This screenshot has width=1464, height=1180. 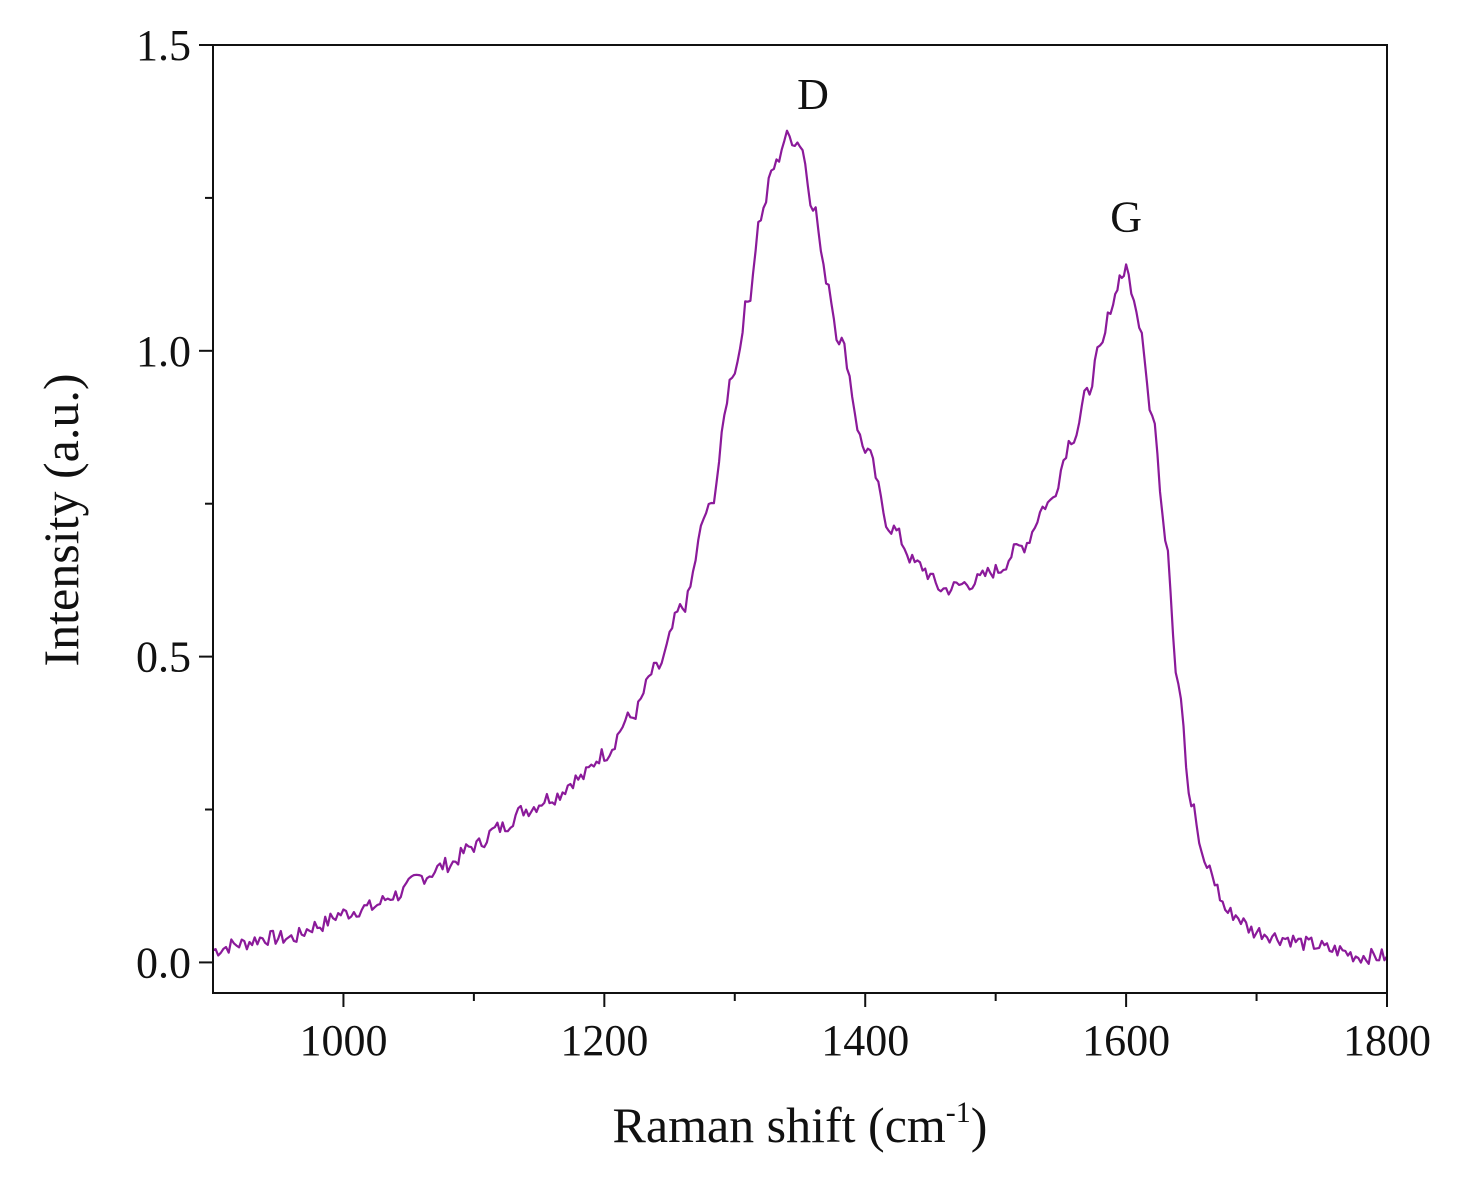 I want to click on x-axis-title: Raman shift (cm-1), so click(x=800, y=1124).